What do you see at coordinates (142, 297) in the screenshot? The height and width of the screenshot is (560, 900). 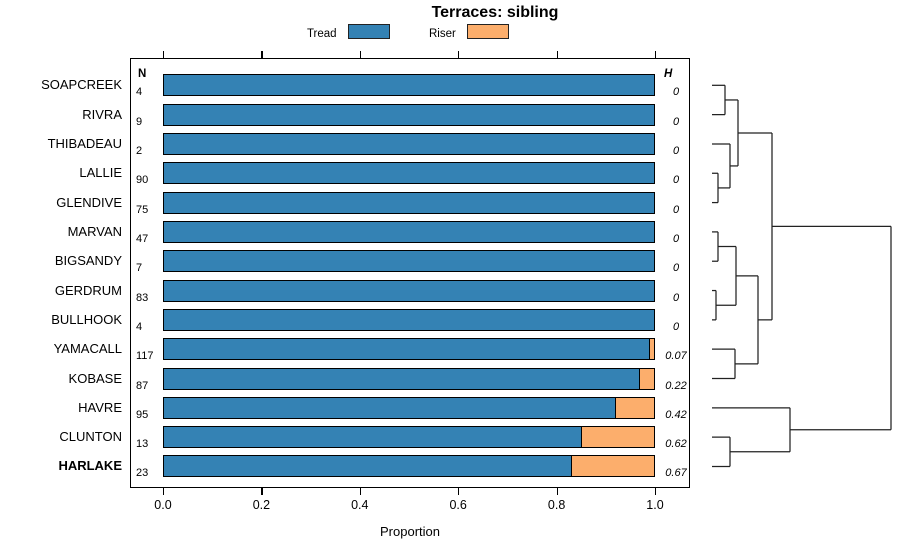 I see `n-value: 83` at bounding box center [142, 297].